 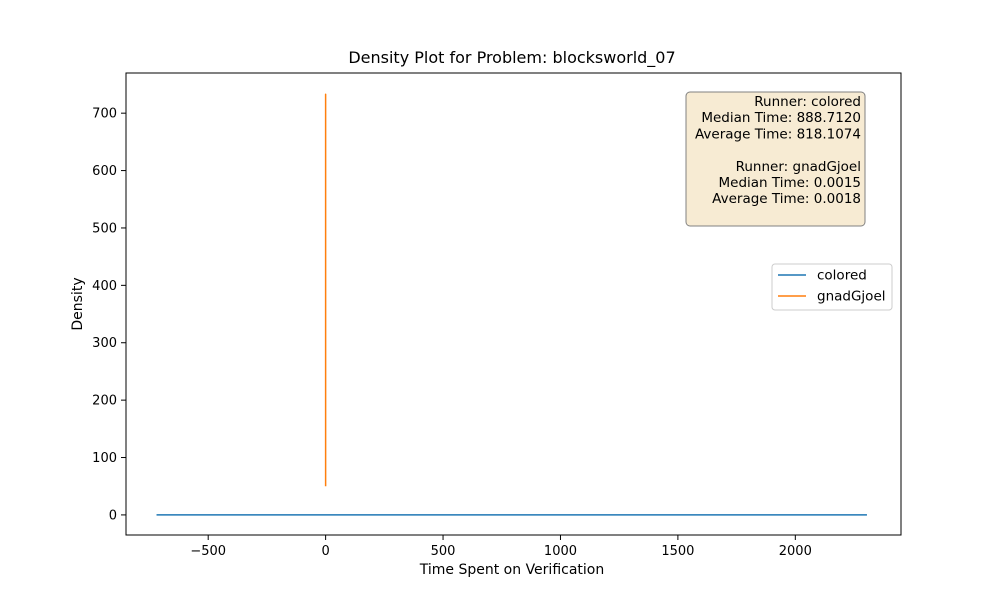 What do you see at coordinates (778, 134) in the screenshot?
I see `stats-line: Average Time: 818.1074` at bounding box center [778, 134].